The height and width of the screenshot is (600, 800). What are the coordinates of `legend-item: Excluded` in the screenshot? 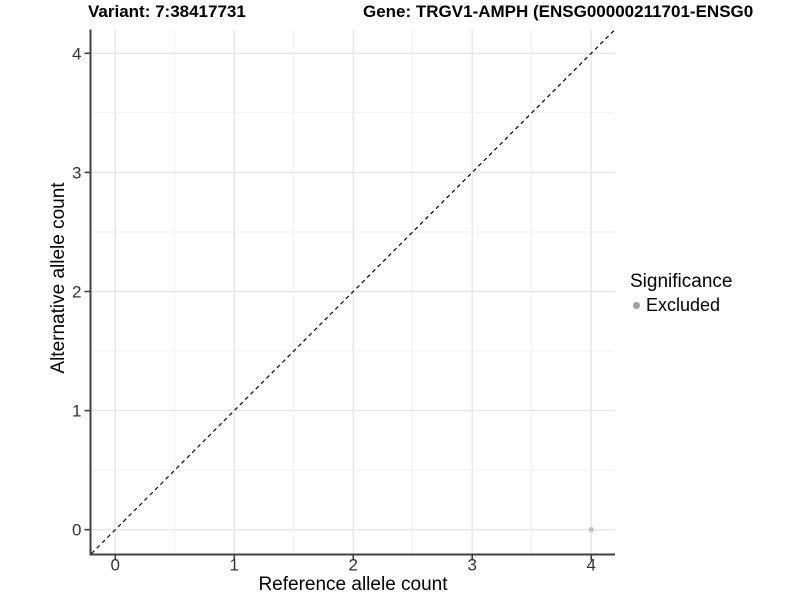 It's located at (681, 305).